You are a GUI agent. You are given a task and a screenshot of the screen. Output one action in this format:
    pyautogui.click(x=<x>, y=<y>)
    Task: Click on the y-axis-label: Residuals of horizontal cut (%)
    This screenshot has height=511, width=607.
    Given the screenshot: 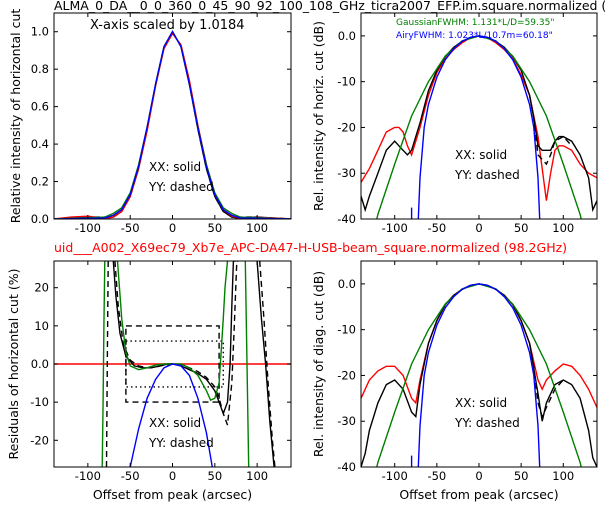 What is the action you would take?
    pyautogui.click(x=13, y=364)
    